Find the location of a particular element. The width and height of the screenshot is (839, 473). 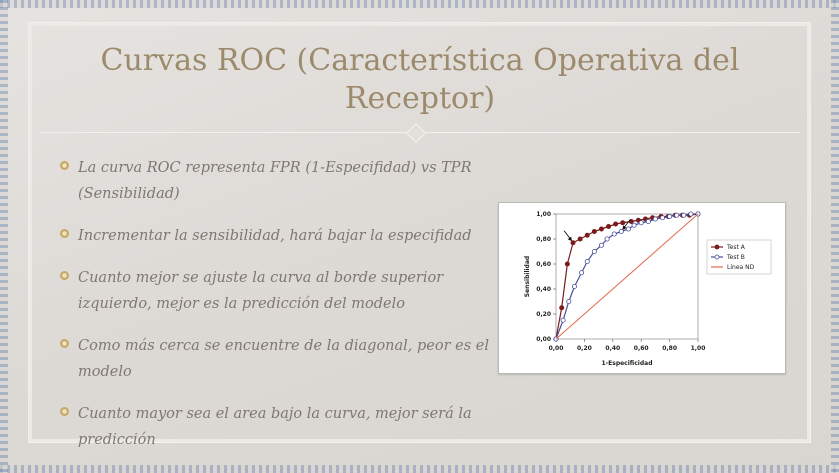

legend-box is located at coordinates (739, 257).